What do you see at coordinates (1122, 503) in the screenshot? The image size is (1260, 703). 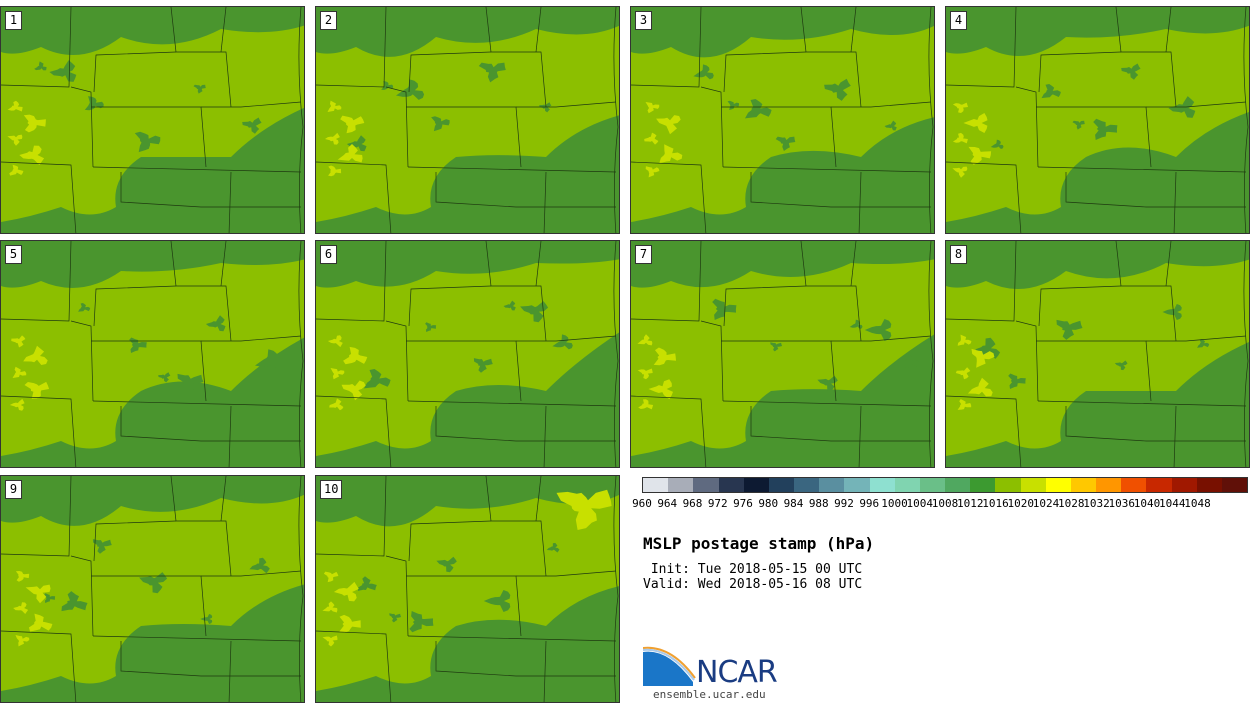 I see `colorbar-tick-label: 1036` at bounding box center [1122, 503].